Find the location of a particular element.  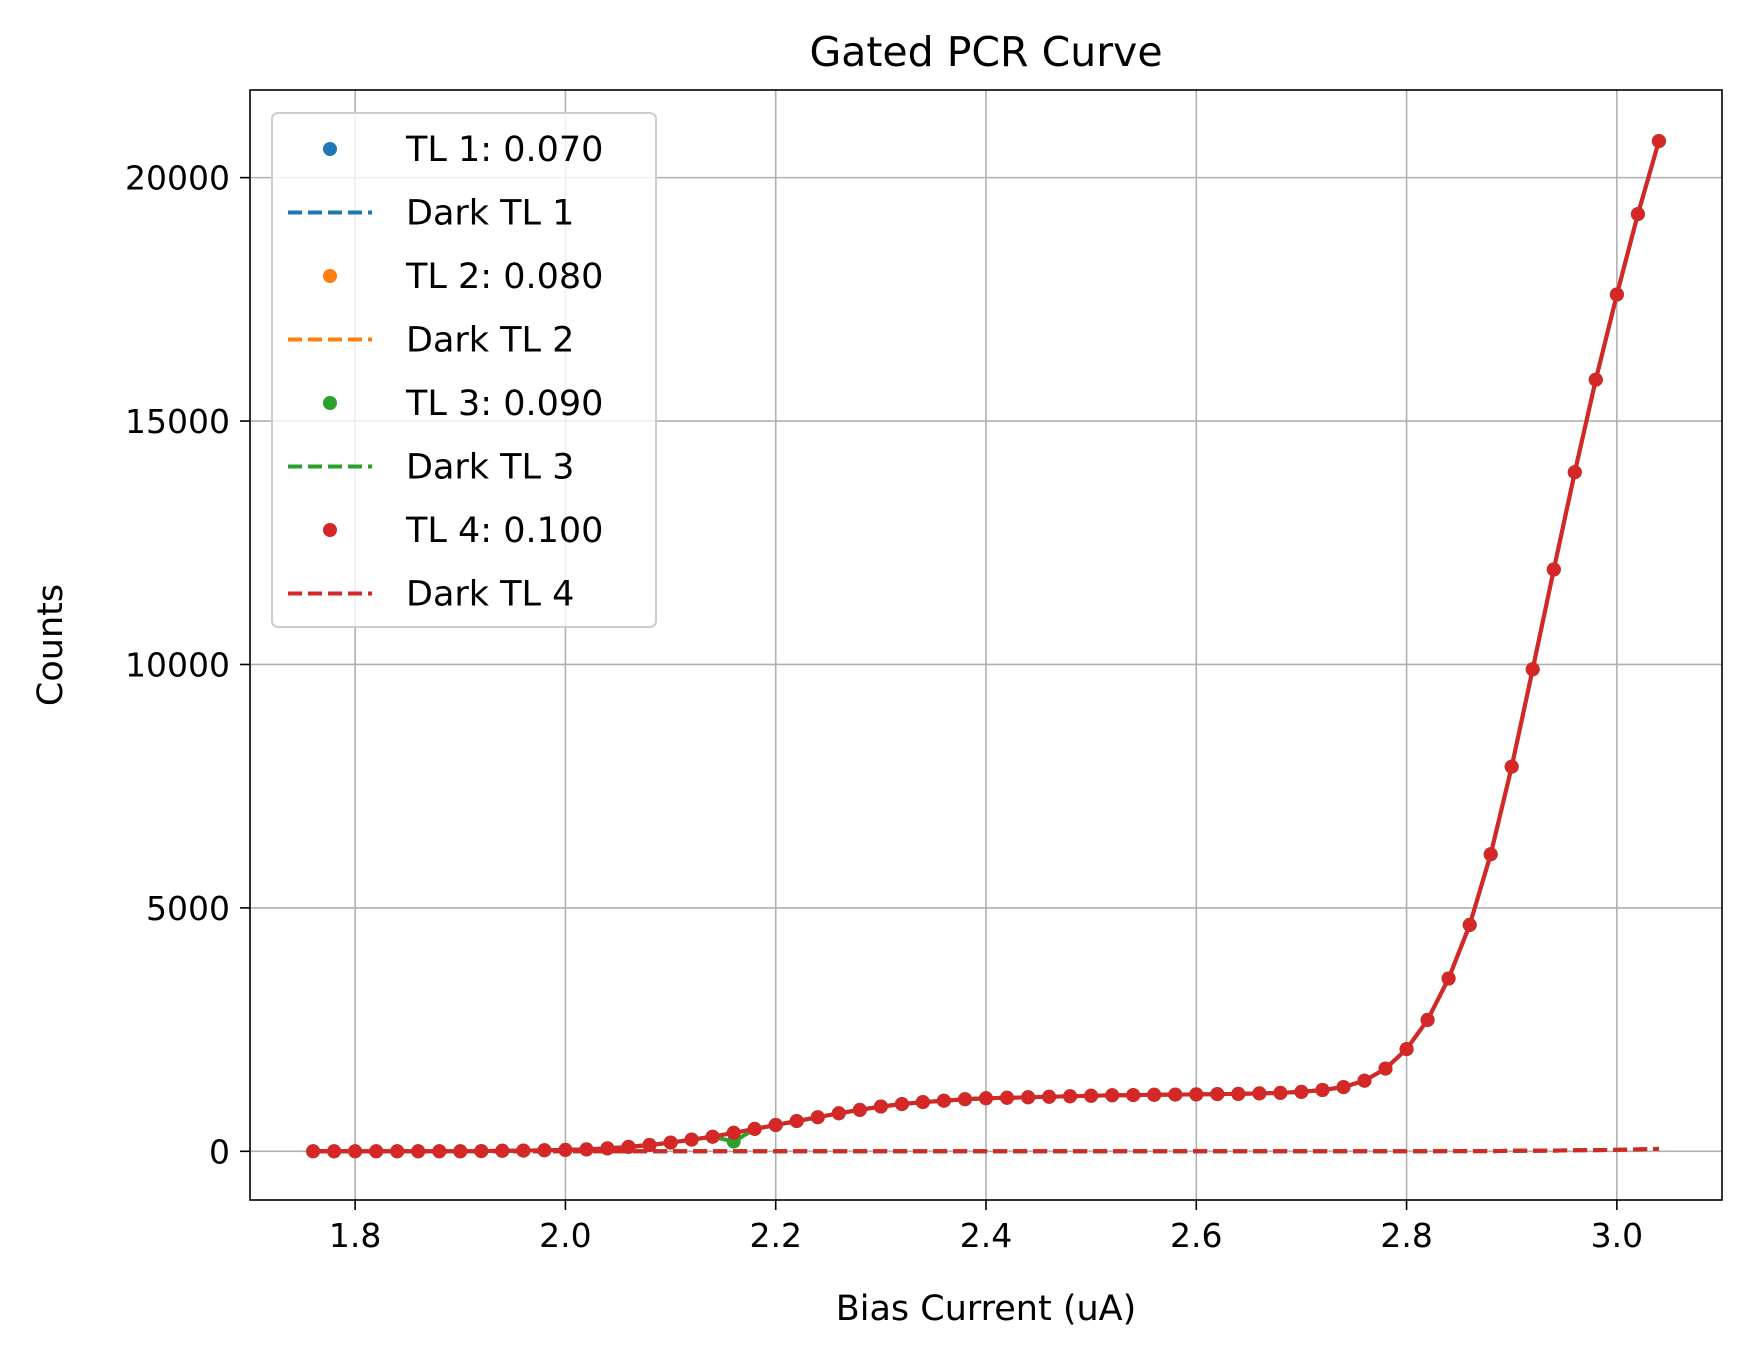

y-axis-label: Counts is located at coordinates (51, 645).